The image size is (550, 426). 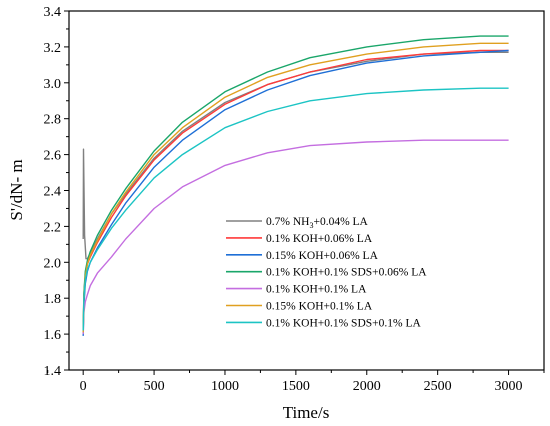 What do you see at coordinates (16, 189) in the screenshot?
I see `y-axis-title: S'/dN- m` at bounding box center [16, 189].